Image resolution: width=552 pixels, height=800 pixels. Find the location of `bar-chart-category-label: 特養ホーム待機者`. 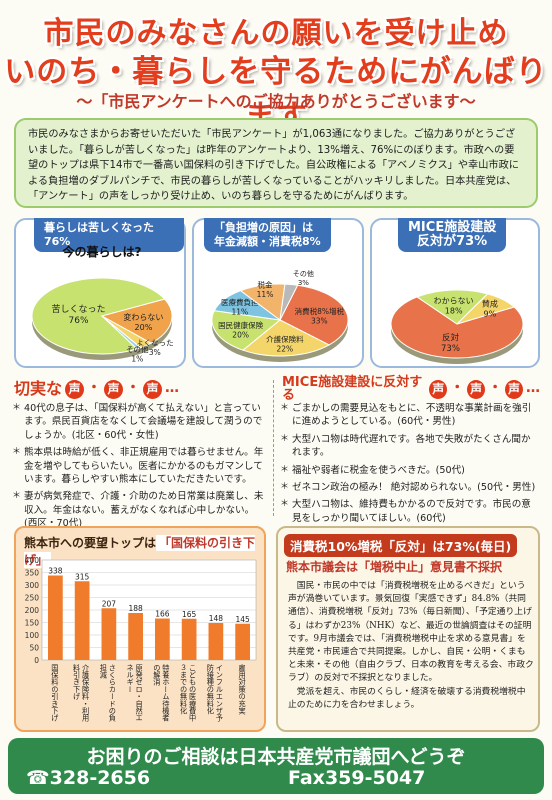

bar-chart-category-label: 特養ホーム待機者 is located at coordinates (166, 692).